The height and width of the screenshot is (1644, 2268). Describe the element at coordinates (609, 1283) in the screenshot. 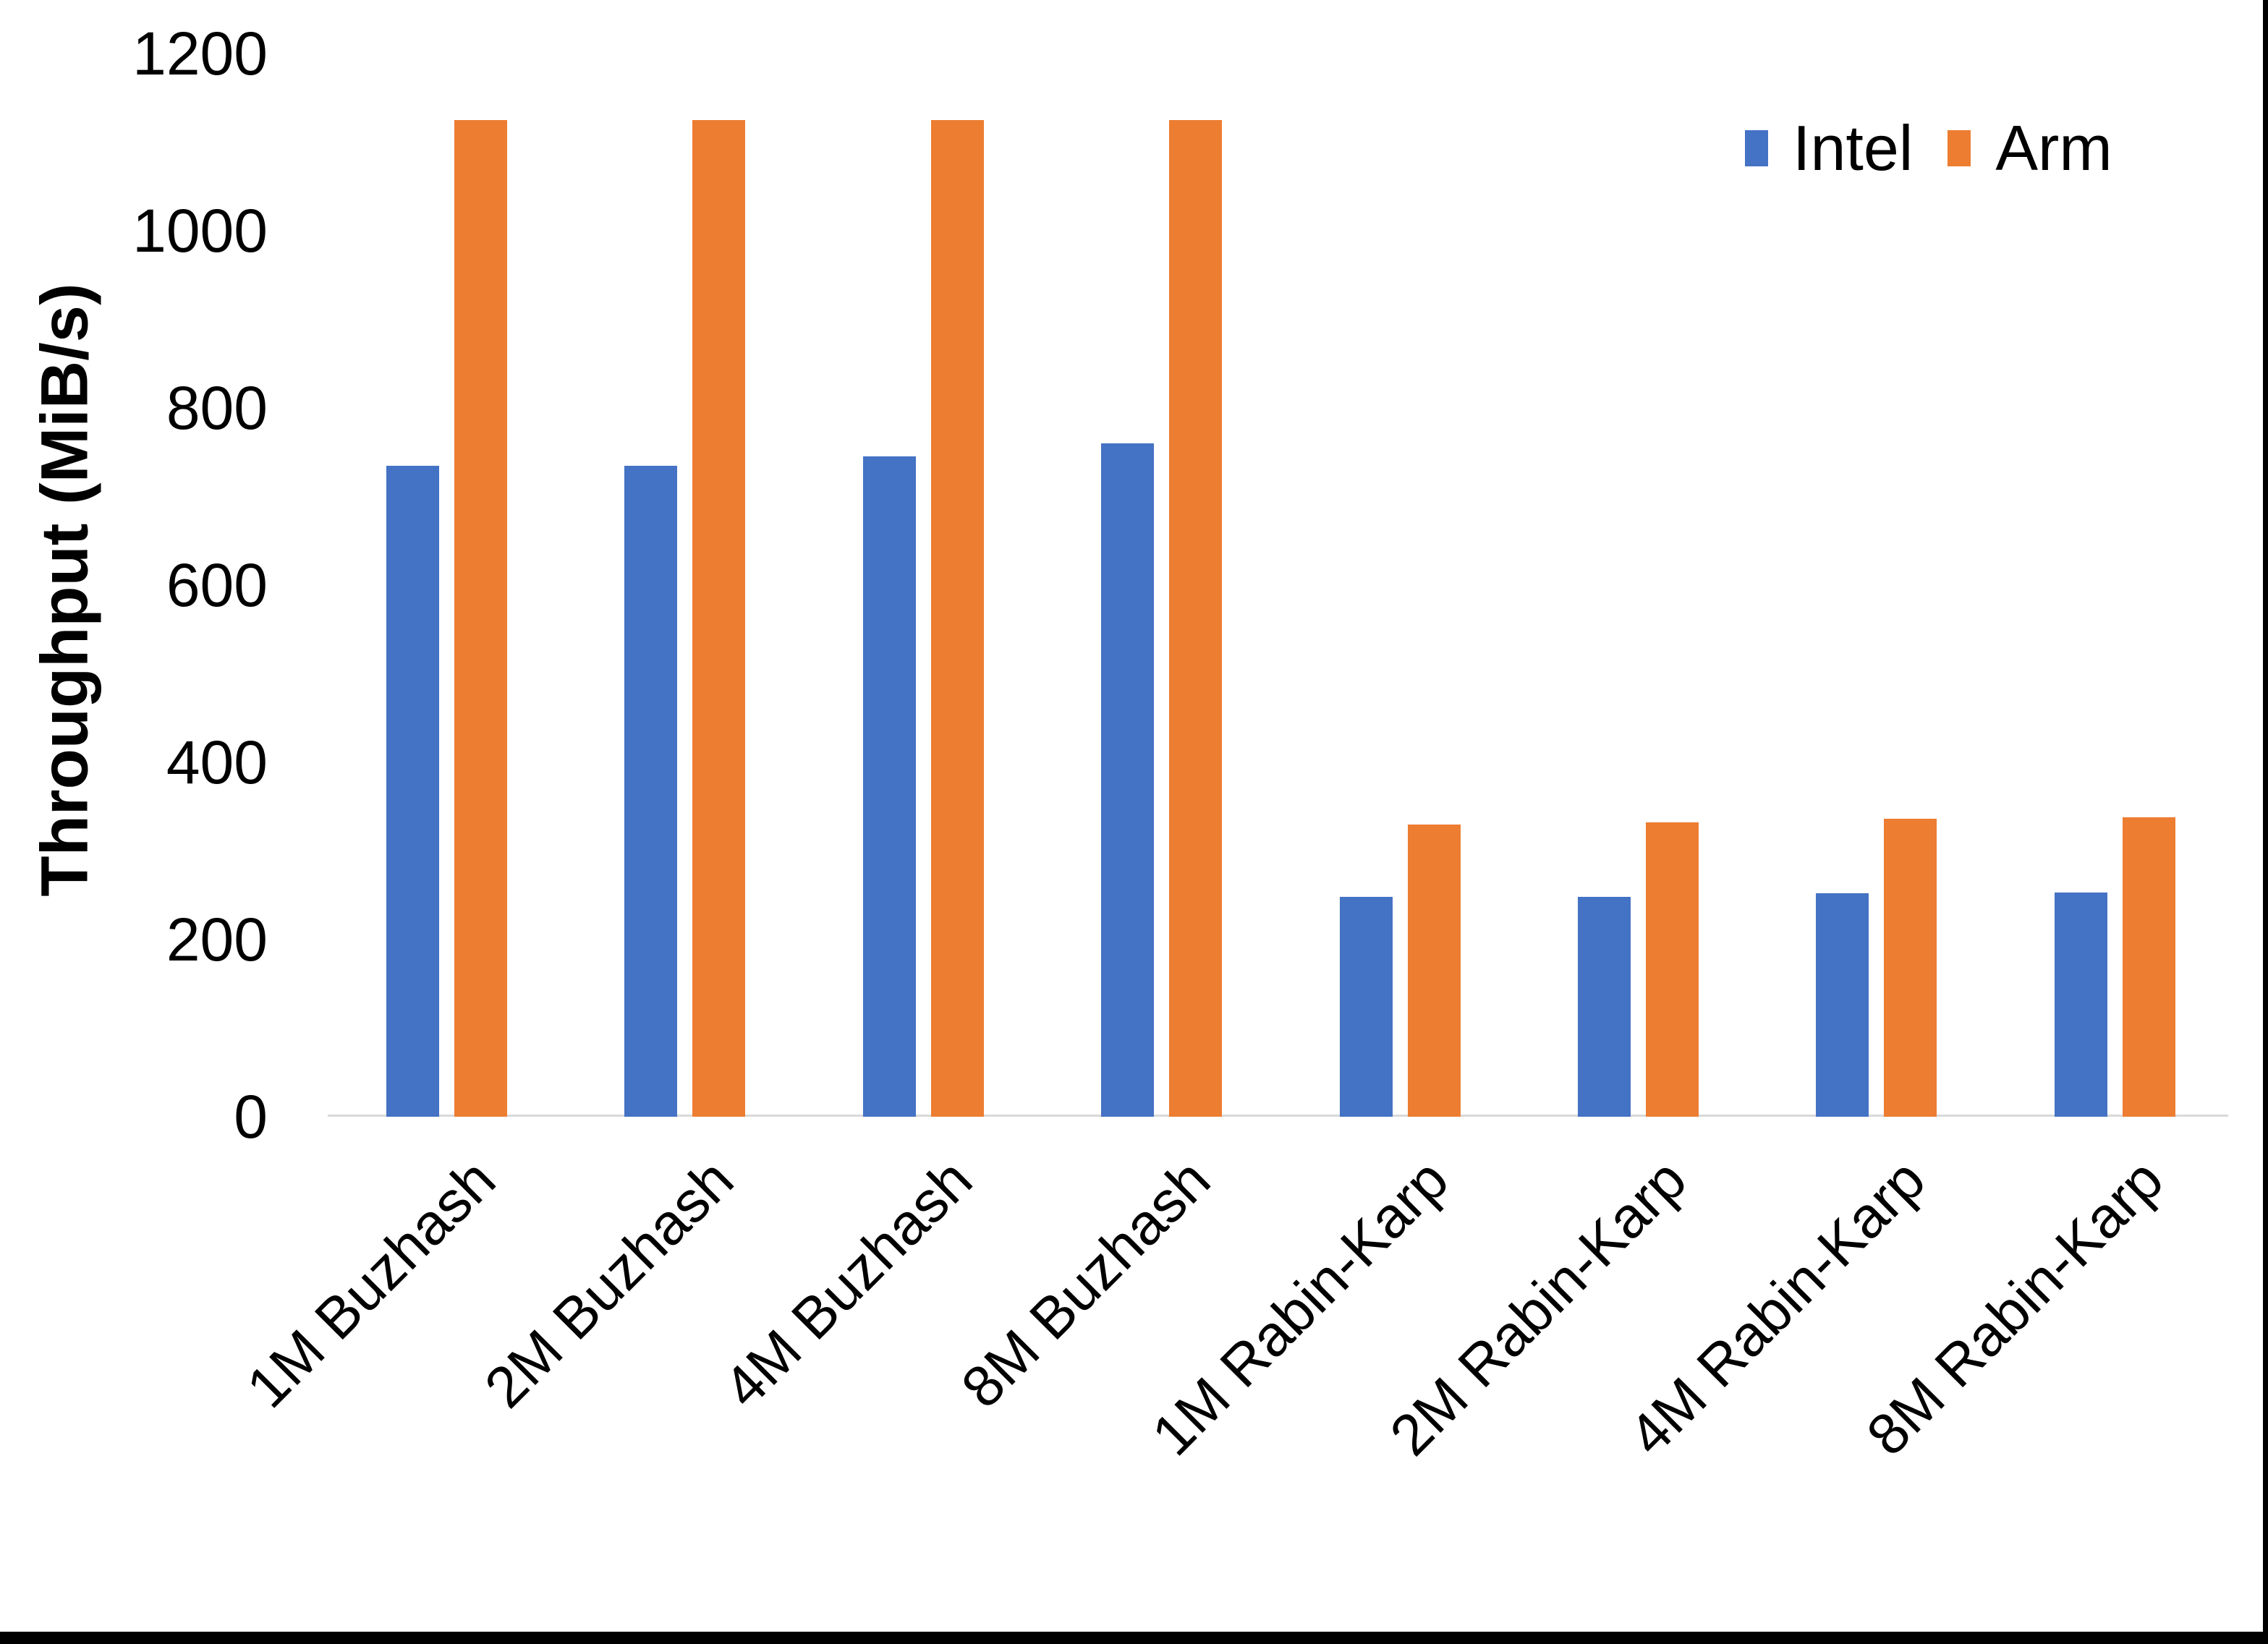

I see `x-category-label-2: 2M Buzhash` at that location.